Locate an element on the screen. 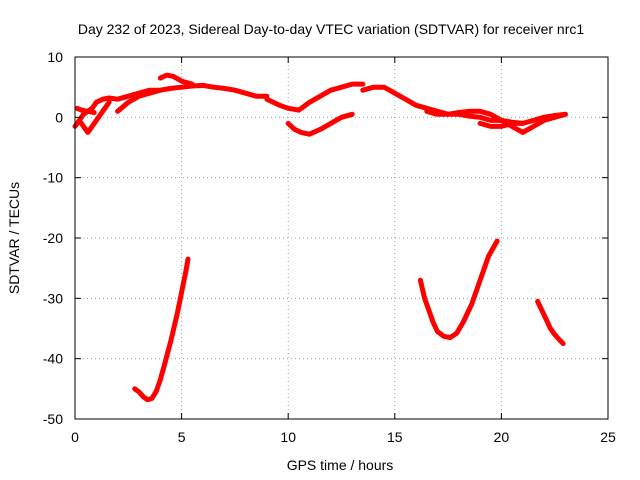 The image size is (640, 480). y-axis-label: SDTVAR / TECUs is located at coordinates (14, 238).